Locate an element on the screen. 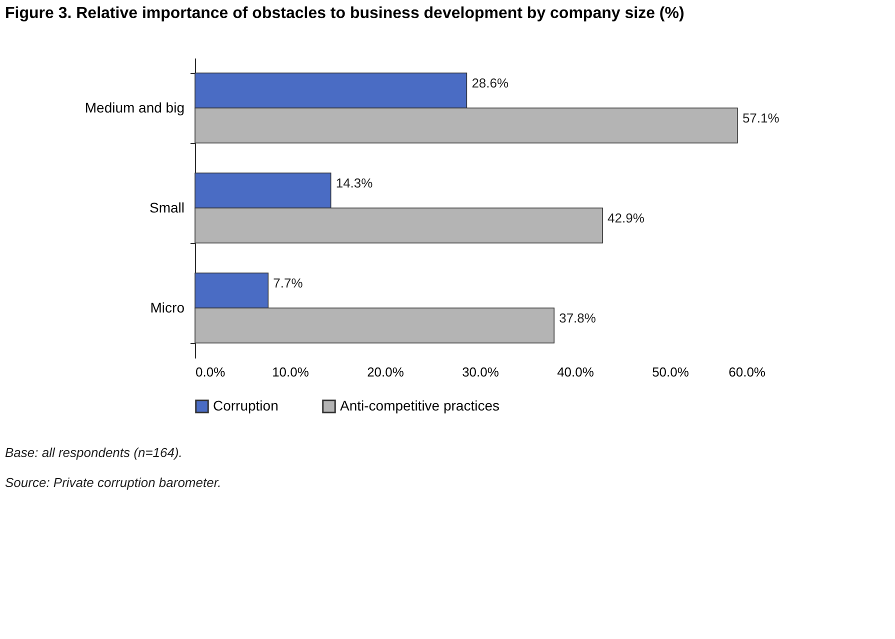  data-label: 28.6% is located at coordinates (490, 83).